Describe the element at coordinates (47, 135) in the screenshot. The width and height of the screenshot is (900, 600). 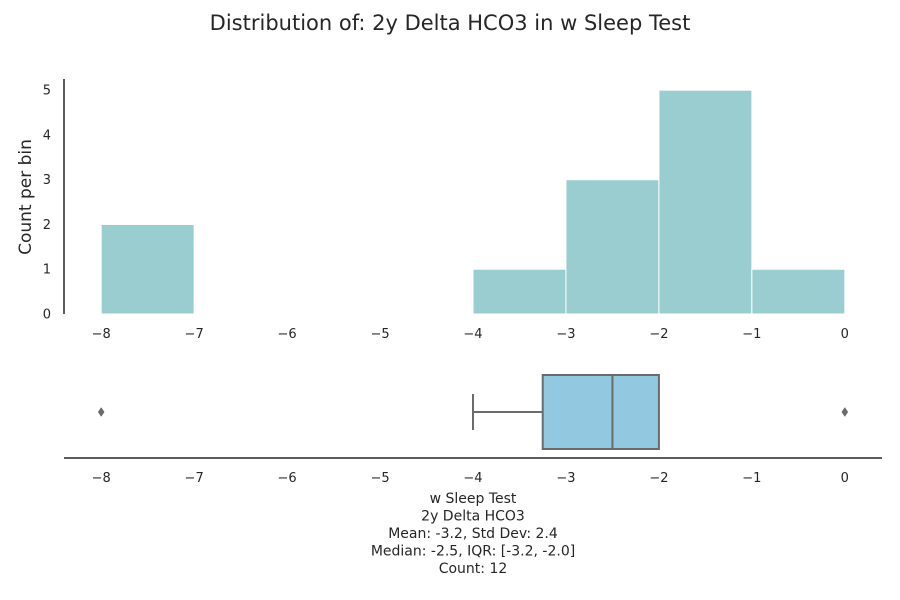
I see `histogram-y-tick-label: 4` at that location.